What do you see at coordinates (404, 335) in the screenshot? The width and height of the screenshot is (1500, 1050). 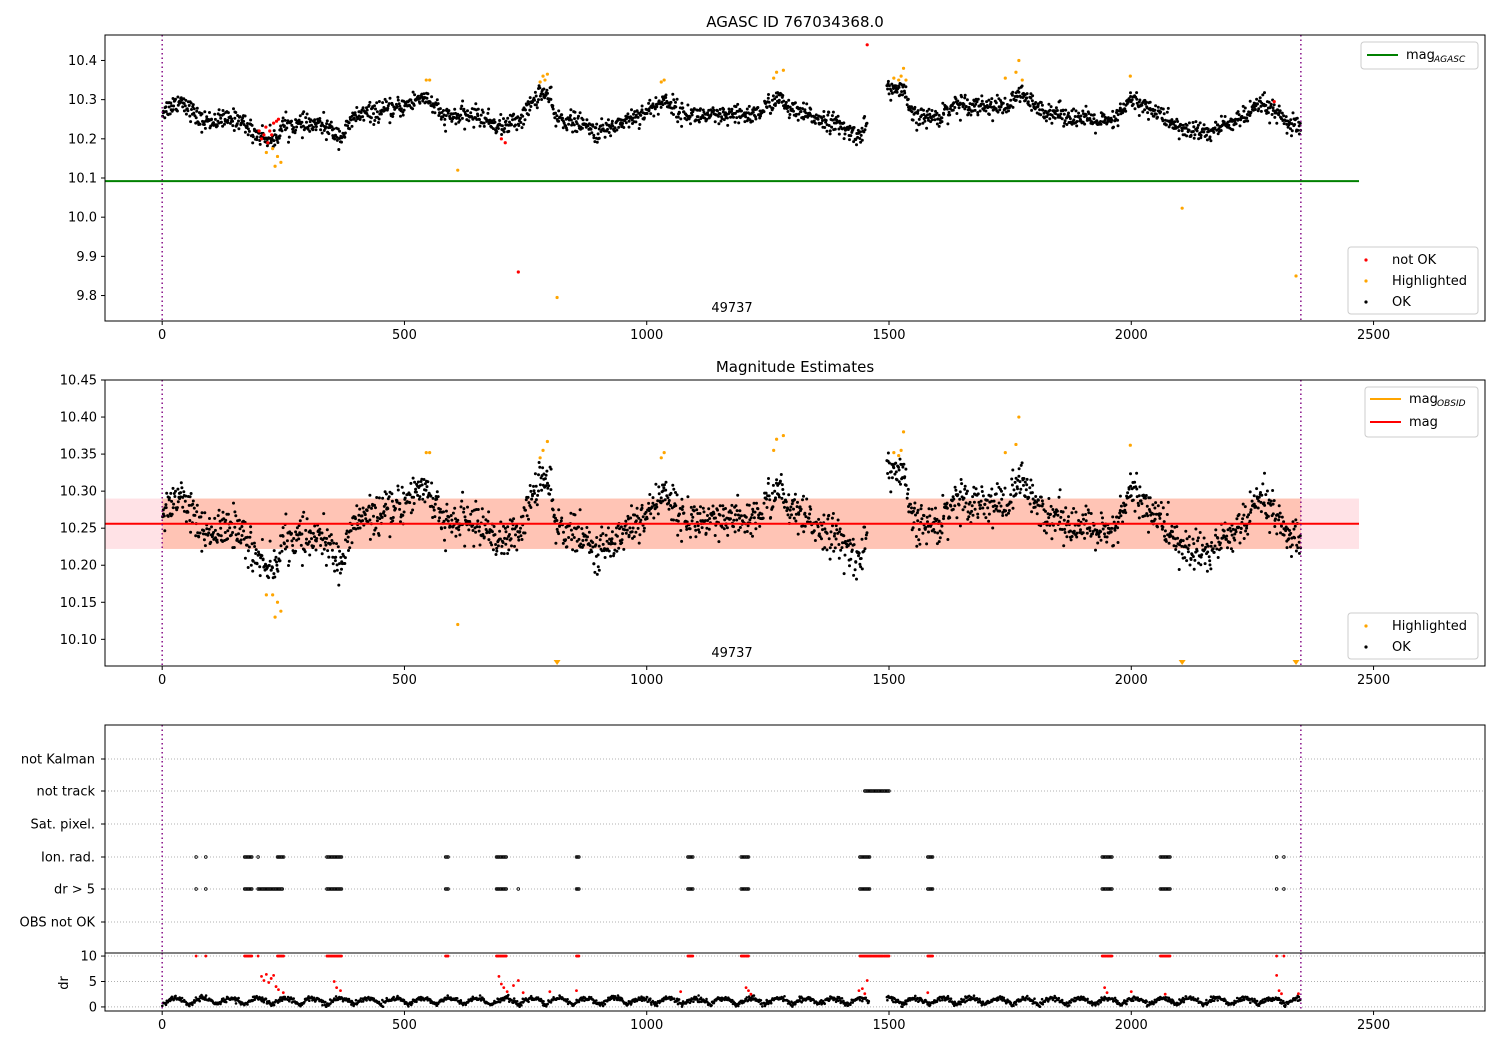 I see `x-tick-label: 500` at bounding box center [404, 335].